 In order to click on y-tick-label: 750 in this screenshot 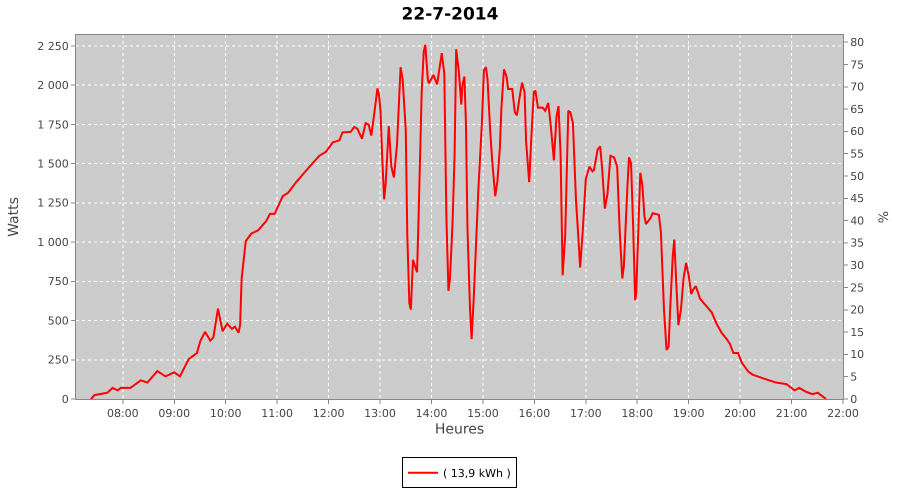, I will do `click(58, 281)`.